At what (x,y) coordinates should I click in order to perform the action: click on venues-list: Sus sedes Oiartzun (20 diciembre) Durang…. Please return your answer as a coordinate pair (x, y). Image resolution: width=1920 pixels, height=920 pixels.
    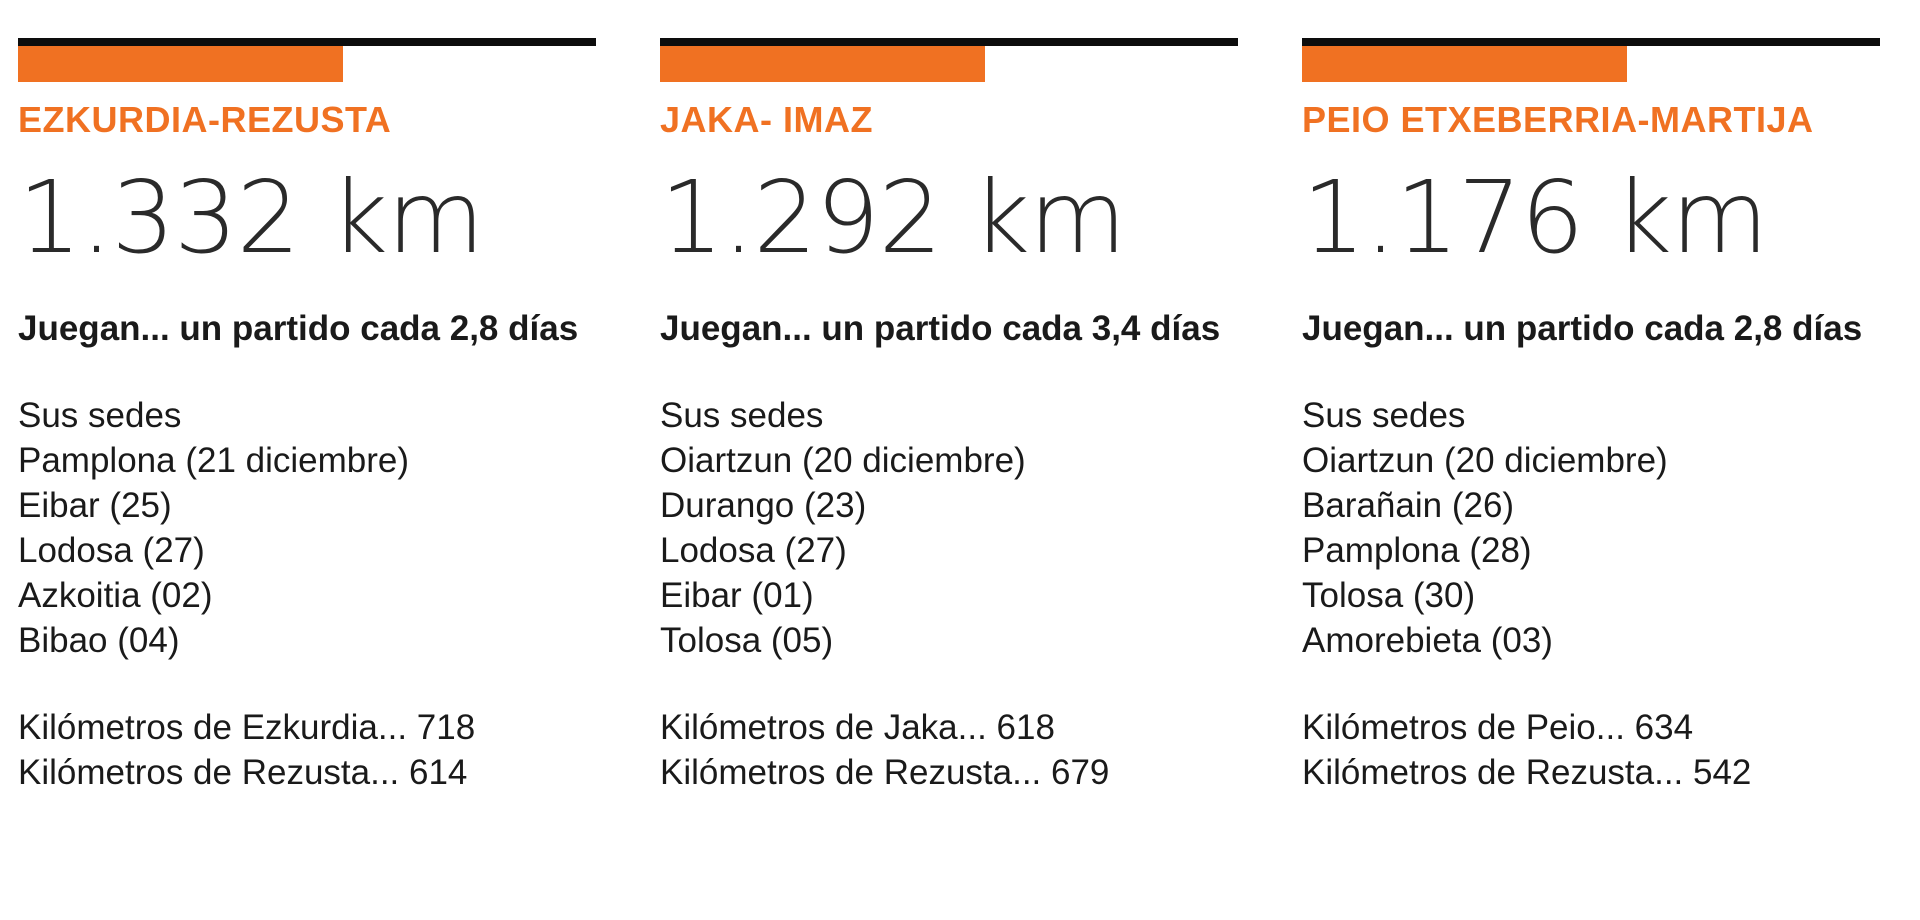
    Looking at the image, I should click on (949, 528).